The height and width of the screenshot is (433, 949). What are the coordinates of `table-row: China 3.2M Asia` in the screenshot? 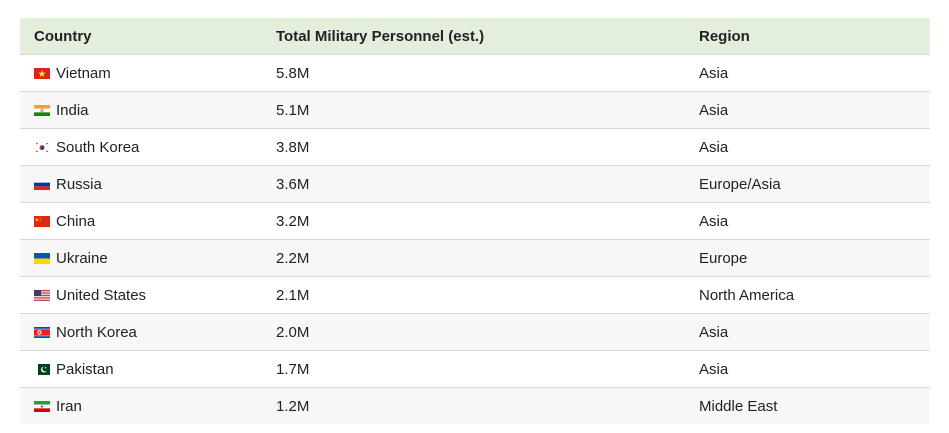 It's located at (475, 221).